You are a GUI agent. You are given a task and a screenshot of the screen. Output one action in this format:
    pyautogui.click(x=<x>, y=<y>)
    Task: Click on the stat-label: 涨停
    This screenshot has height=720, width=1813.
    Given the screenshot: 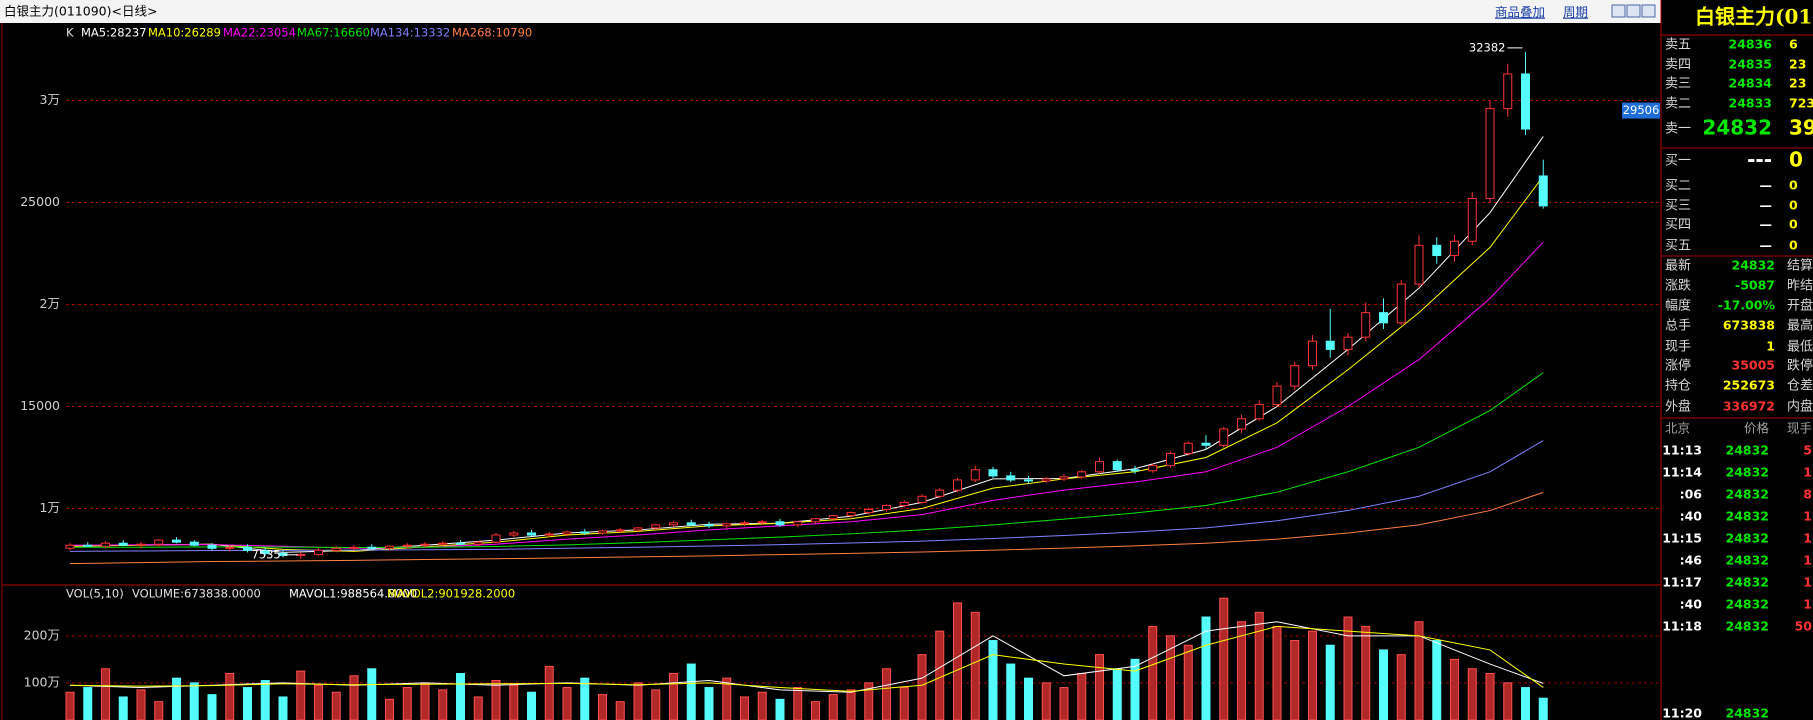 What is the action you would take?
    pyautogui.click(x=1678, y=366)
    